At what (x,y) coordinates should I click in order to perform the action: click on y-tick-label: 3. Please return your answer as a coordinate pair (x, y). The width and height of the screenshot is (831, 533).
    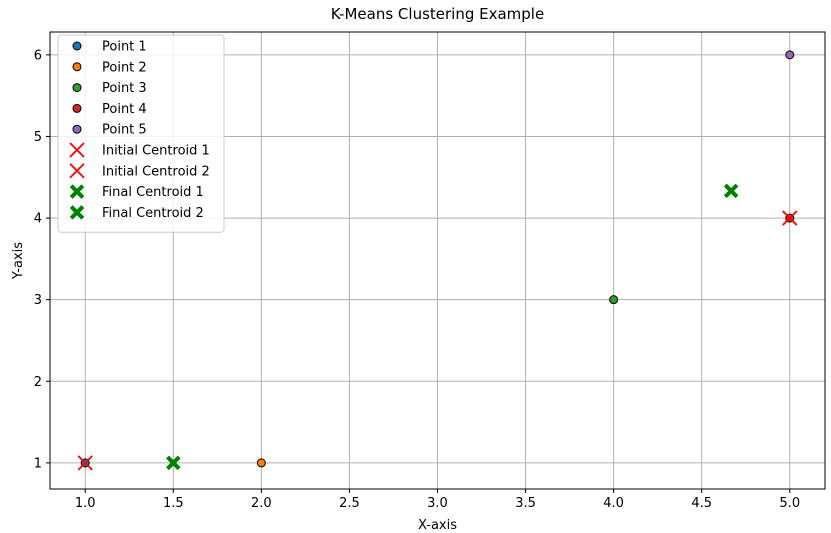
    Looking at the image, I should click on (38, 300).